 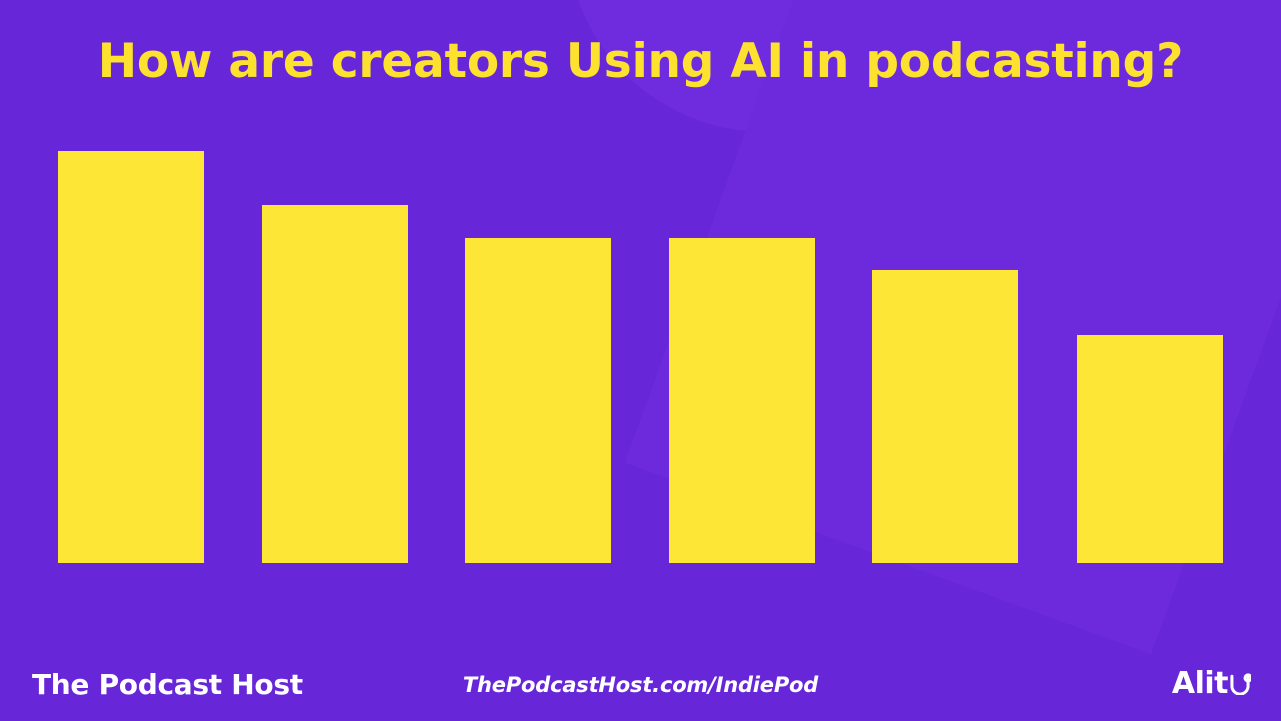 I want to click on footer-url: ThePodcastHost.com/IndiePod, so click(x=640, y=685).